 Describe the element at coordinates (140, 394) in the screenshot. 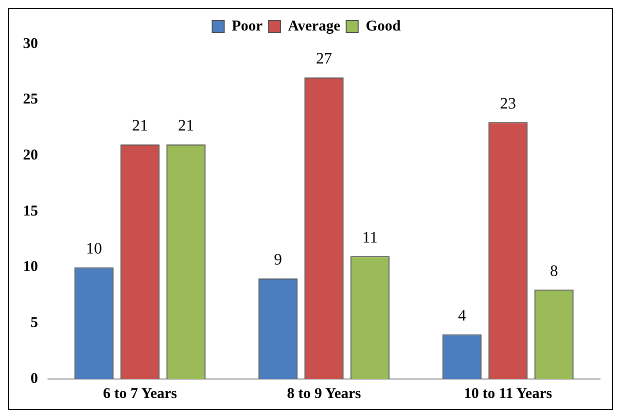

I see `x-tick-label: 6 to 7 Years` at that location.